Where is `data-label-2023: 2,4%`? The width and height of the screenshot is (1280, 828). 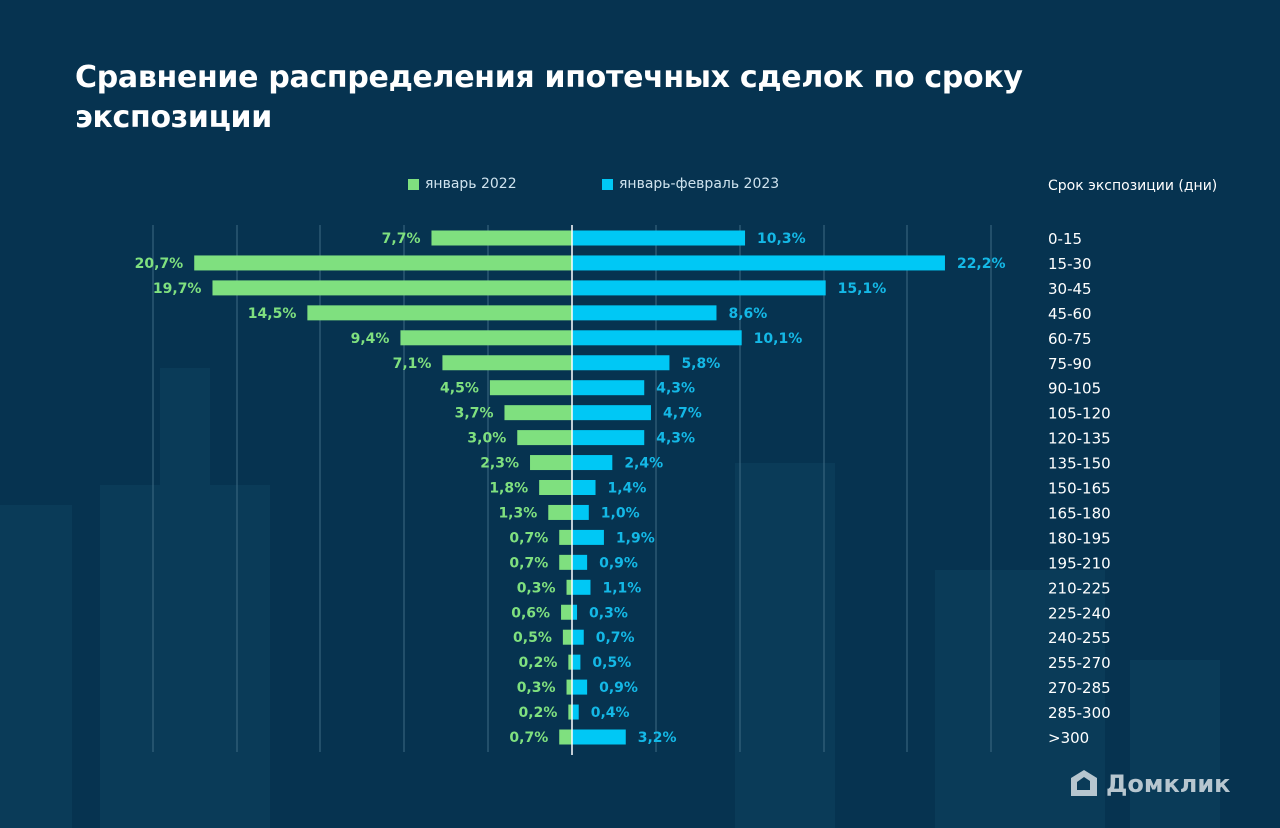 data-label-2023: 2,4% is located at coordinates (643, 464).